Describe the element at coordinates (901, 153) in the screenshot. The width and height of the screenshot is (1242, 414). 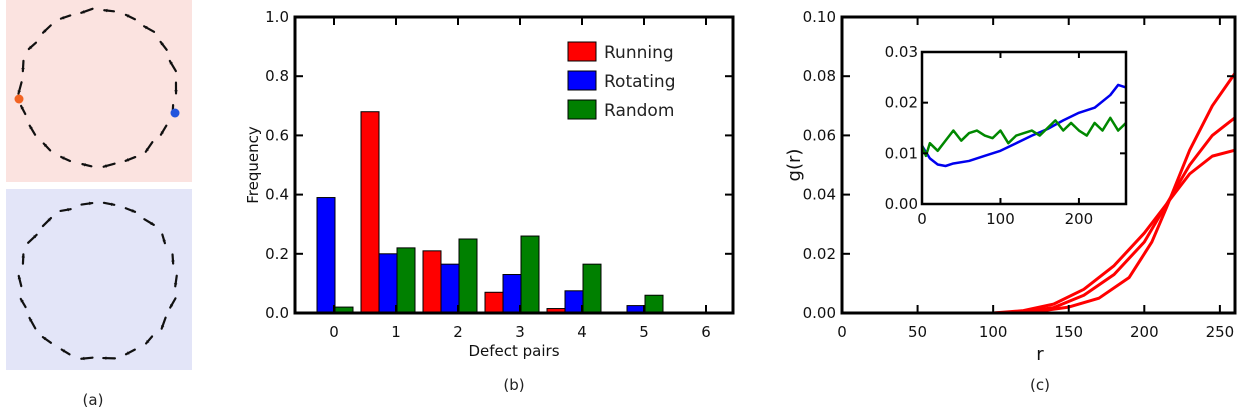
I see `inset-y-tick-label: 0.01` at that location.